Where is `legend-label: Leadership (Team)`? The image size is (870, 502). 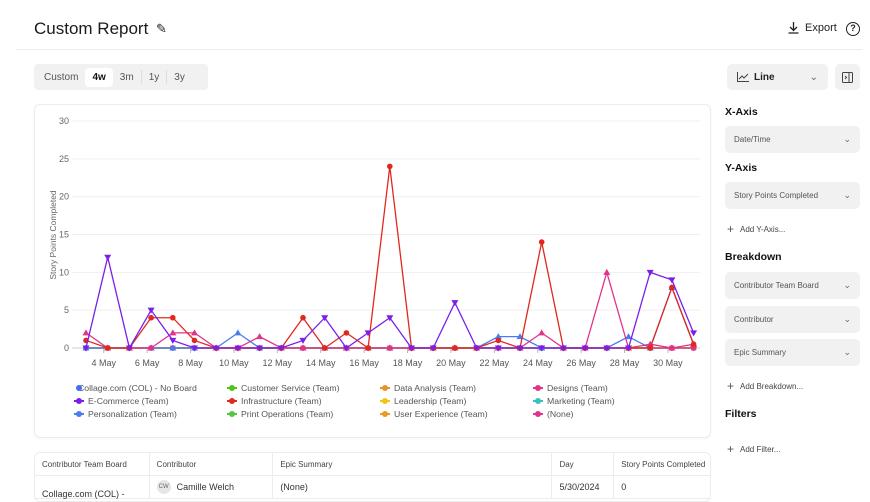 legend-label: Leadership (Team) is located at coordinates (430, 401).